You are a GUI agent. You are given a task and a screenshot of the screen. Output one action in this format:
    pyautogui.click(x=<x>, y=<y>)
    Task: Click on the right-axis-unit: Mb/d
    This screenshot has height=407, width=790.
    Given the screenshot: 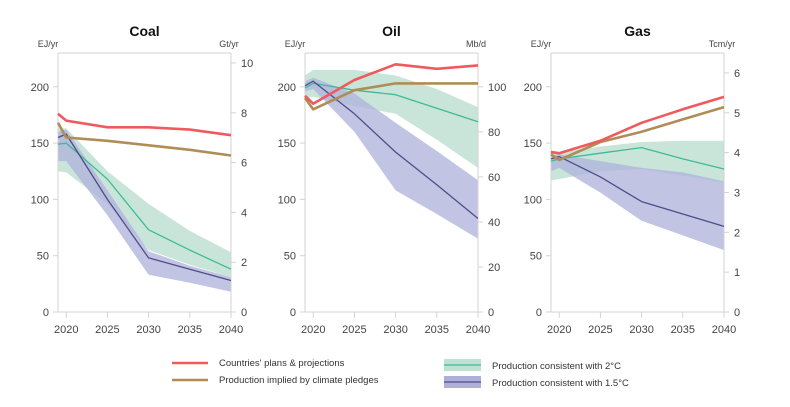 What is the action you would take?
    pyautogui.click(x=476, y=44)
    